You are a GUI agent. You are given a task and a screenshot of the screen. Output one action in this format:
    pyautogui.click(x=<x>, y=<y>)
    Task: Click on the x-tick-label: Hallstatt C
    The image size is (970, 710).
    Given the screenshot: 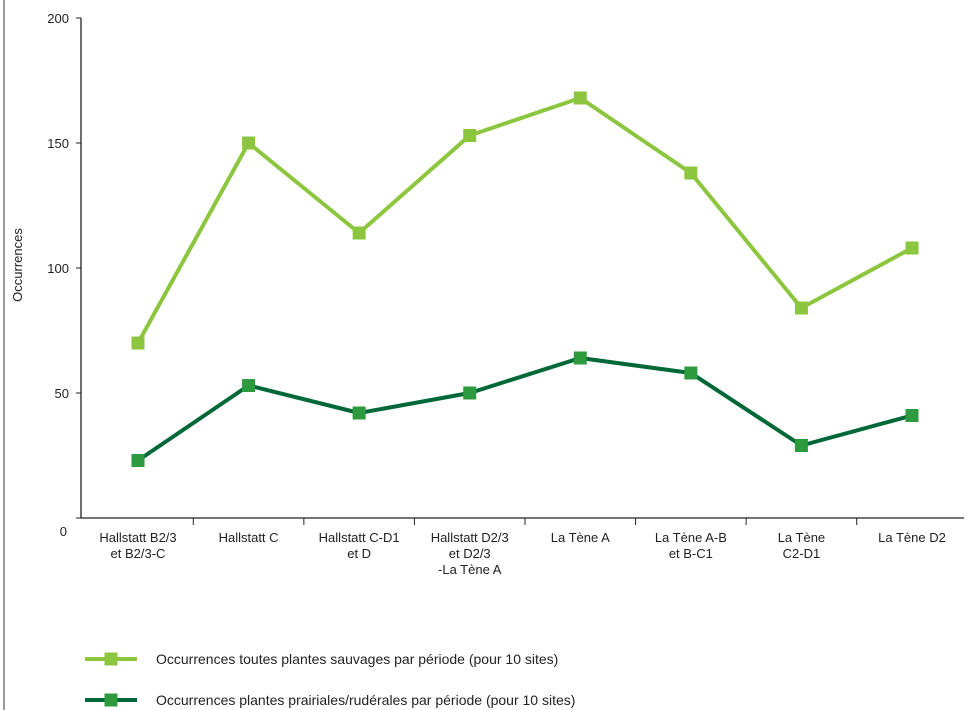 What is the action you would take?
    pyautogui.click(x=249, y=537)
    